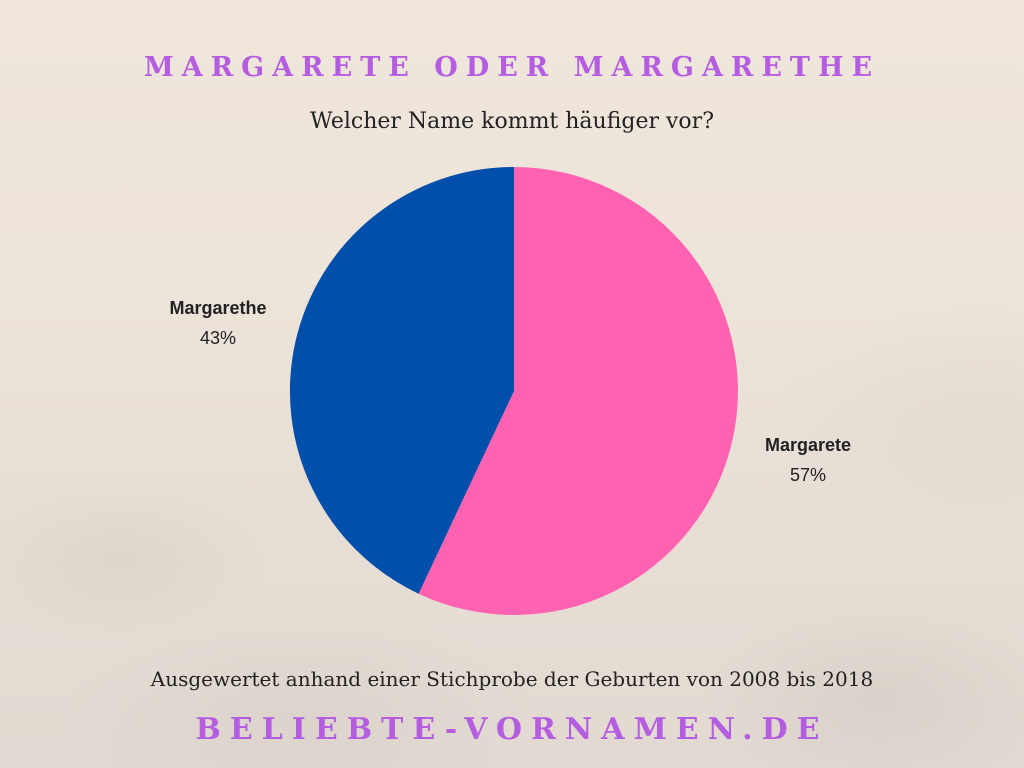  Describe the element at coordinates (401, 380) in the screenshot. I see `pie-slice-margarethe` at that location.